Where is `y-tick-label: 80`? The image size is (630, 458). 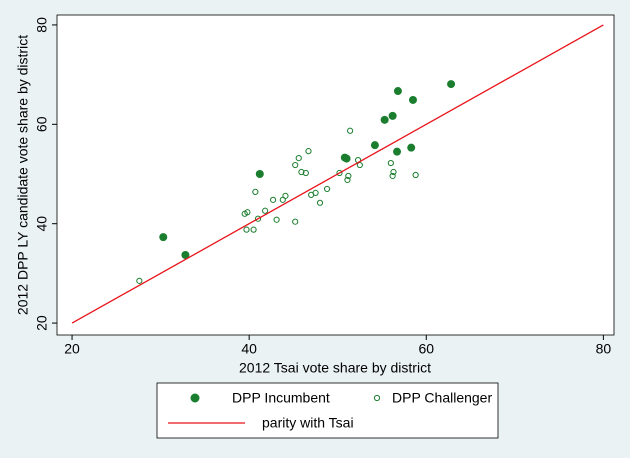
y-tick-label: 80 is located at coordinates (42, 25).